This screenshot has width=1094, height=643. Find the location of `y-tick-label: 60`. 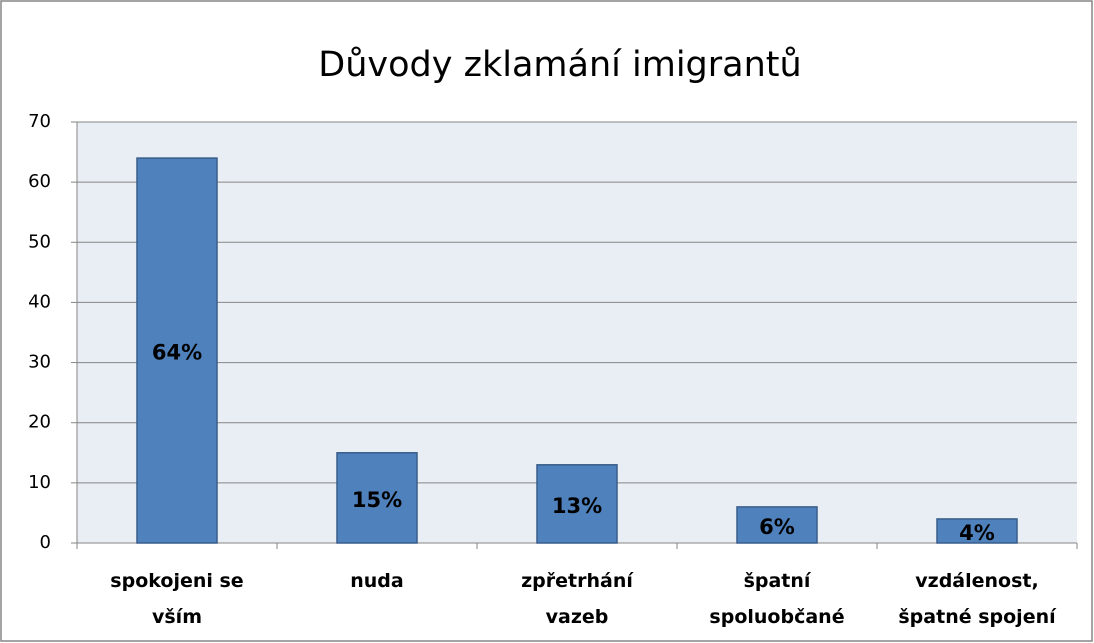

y-tick-label: 60 is located at coordinates (39, 181).